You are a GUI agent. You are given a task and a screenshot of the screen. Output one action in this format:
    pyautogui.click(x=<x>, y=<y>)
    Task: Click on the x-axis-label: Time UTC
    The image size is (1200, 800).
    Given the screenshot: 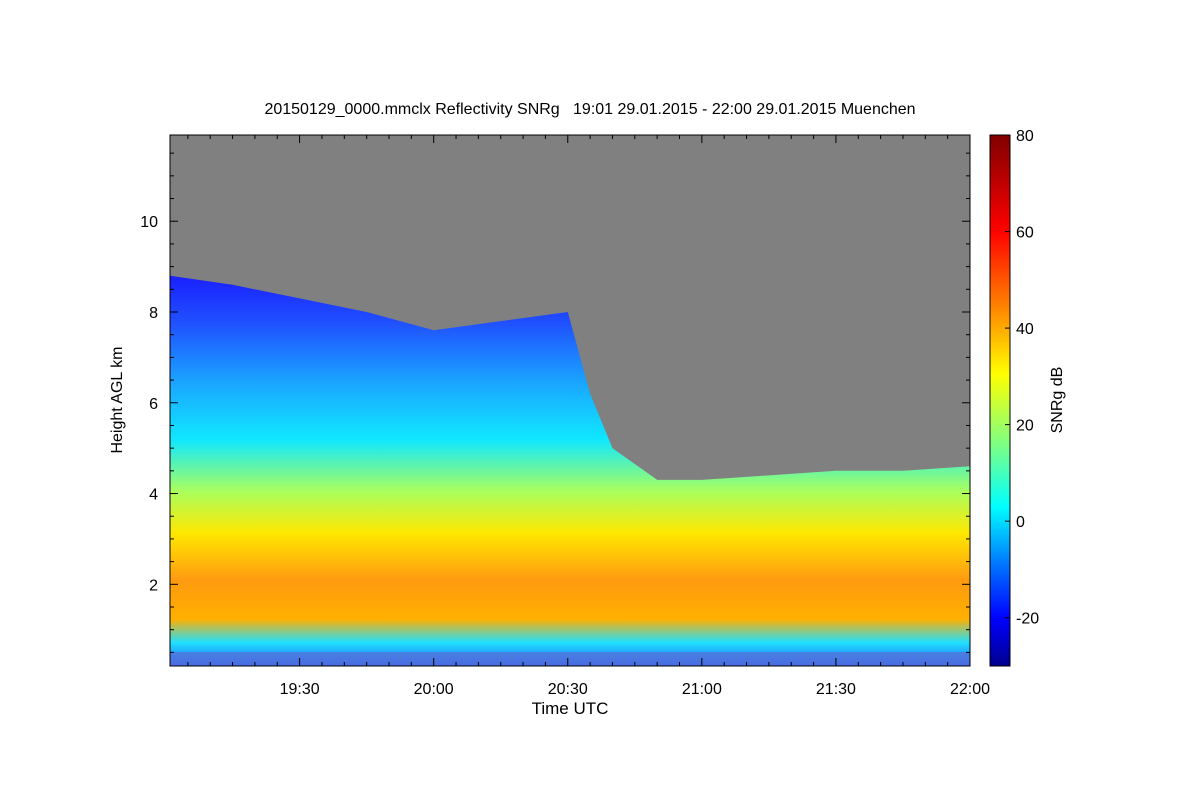 What is the action you would take?
    pyautogui.click(x=570, y=708)
    